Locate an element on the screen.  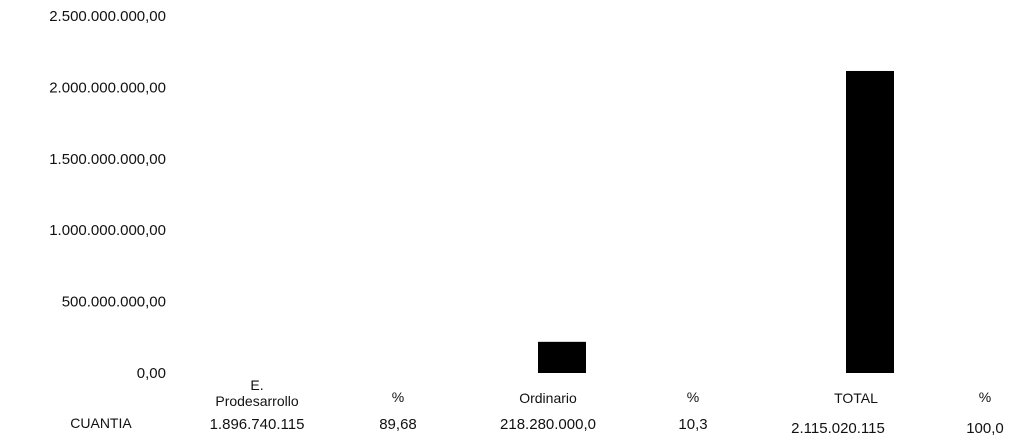
data-table-cell: 2.115.020.115 is located at coordinates (838, 428).